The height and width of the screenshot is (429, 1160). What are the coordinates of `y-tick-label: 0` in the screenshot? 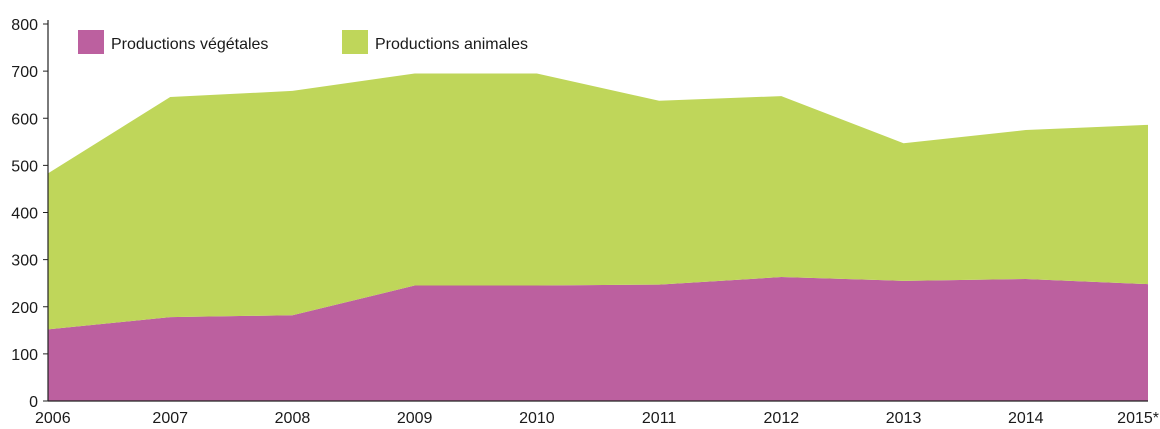 It's located at (33, 402).